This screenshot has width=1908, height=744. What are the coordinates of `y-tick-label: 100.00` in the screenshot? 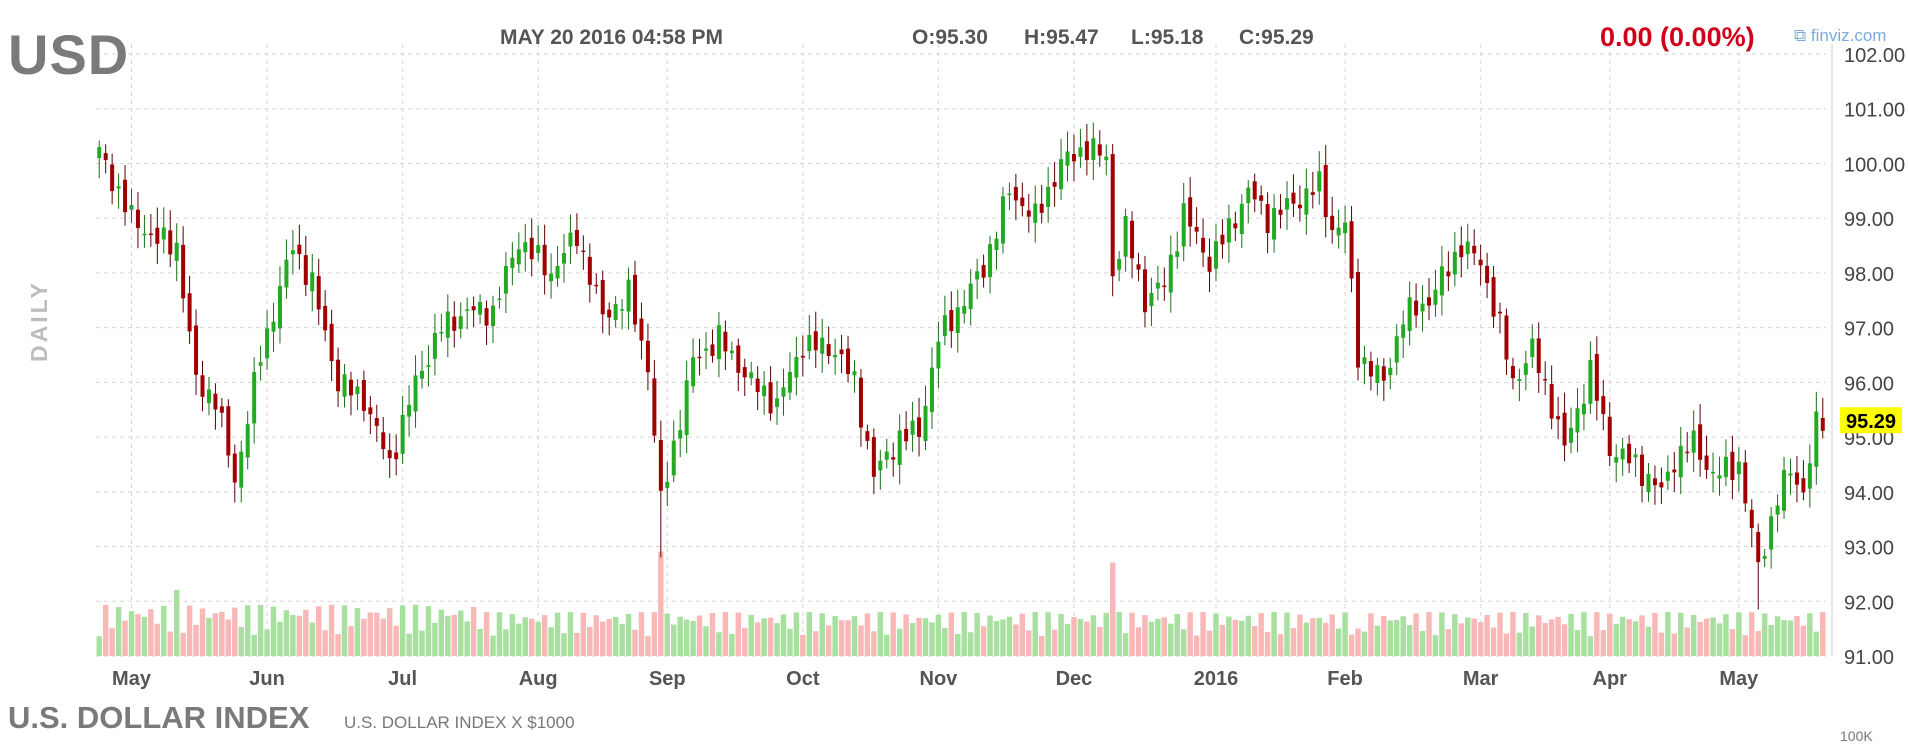 It's located at (1874, 165).